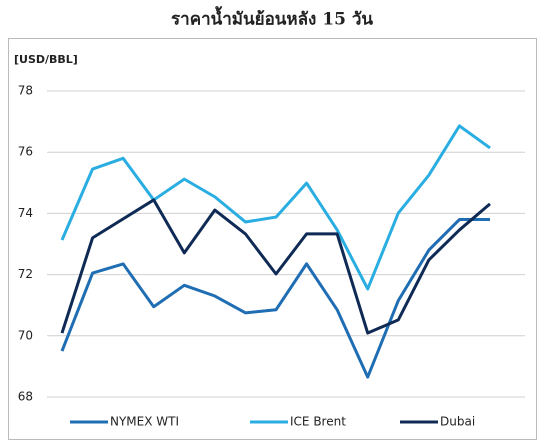  What do you see at coordinates (457, 422) in the screenshot?
I see `legend-label: Dubai` at bounding box center [457, 422].